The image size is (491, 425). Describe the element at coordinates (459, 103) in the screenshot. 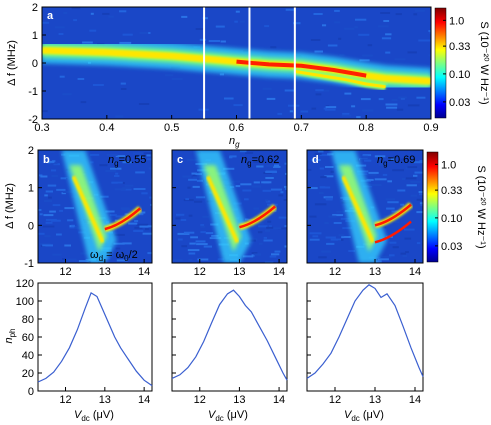

I see `colorbar-top-tick-label: 0.03` at that location.